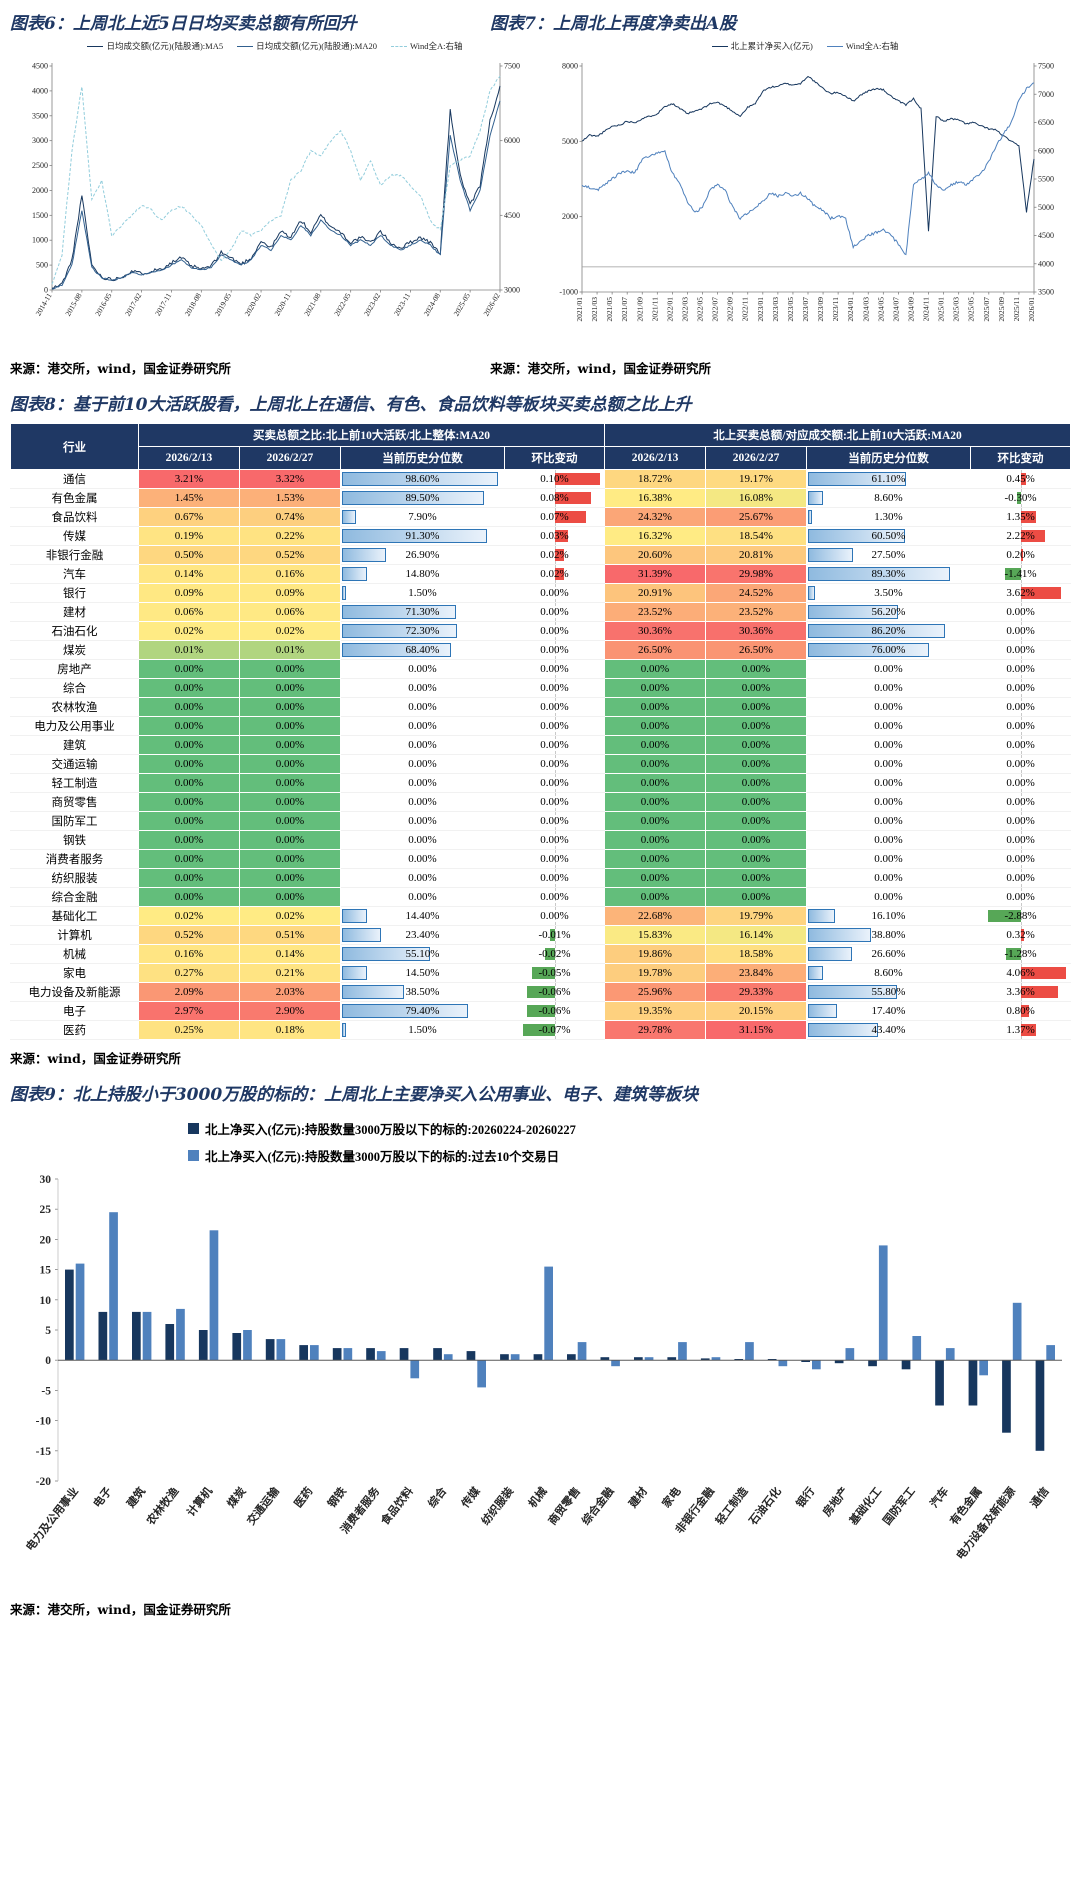 The height and width of the screenshot is (1901, 1080). What do you see at coordinates (654, 309) in the screenshot?
I see `svg-text: 2021/11` at bounding box center [654, 309].